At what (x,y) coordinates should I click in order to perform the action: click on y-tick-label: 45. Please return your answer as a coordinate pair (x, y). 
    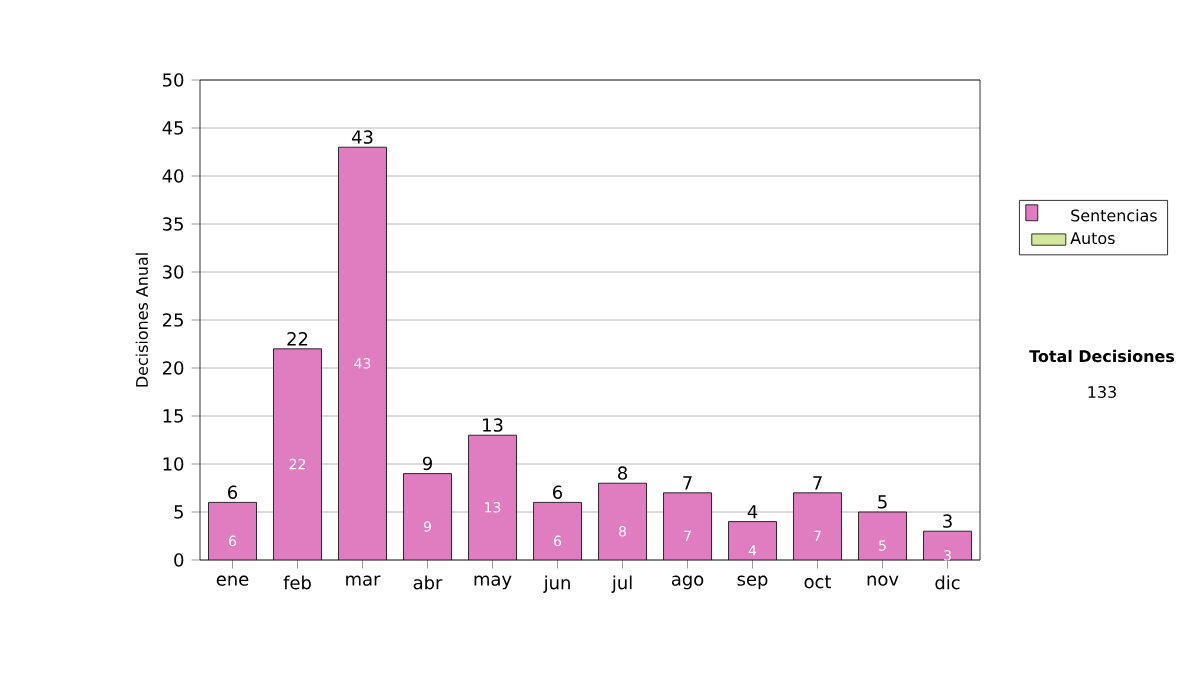
    Looking at the image, I should click on (172, 128).